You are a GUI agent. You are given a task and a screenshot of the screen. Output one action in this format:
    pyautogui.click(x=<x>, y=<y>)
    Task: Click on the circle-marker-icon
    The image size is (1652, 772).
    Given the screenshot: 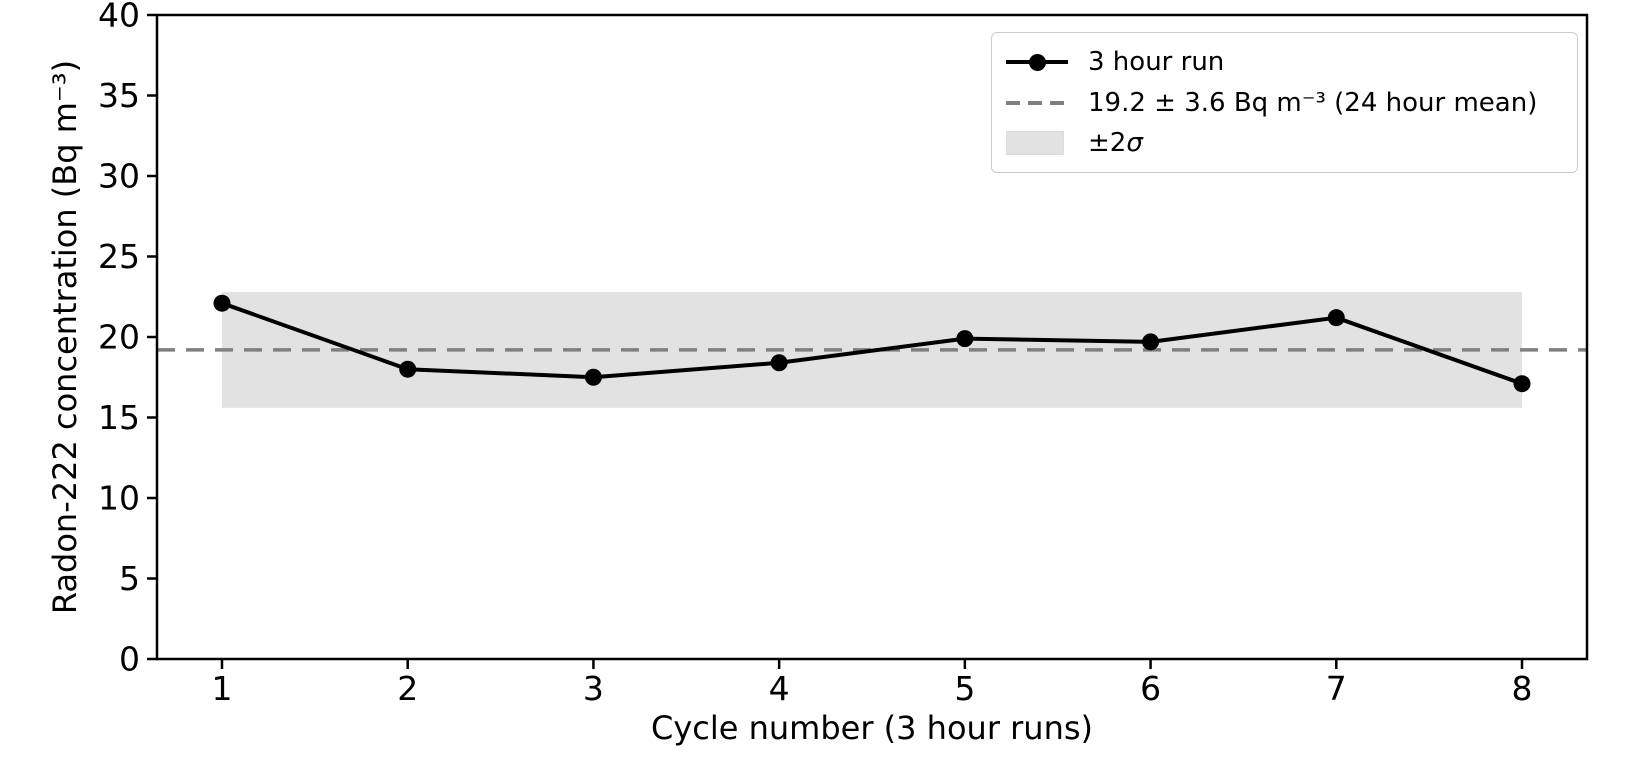 What is the action you would take?
    pyautogui.click(x=1037, y=62)
    